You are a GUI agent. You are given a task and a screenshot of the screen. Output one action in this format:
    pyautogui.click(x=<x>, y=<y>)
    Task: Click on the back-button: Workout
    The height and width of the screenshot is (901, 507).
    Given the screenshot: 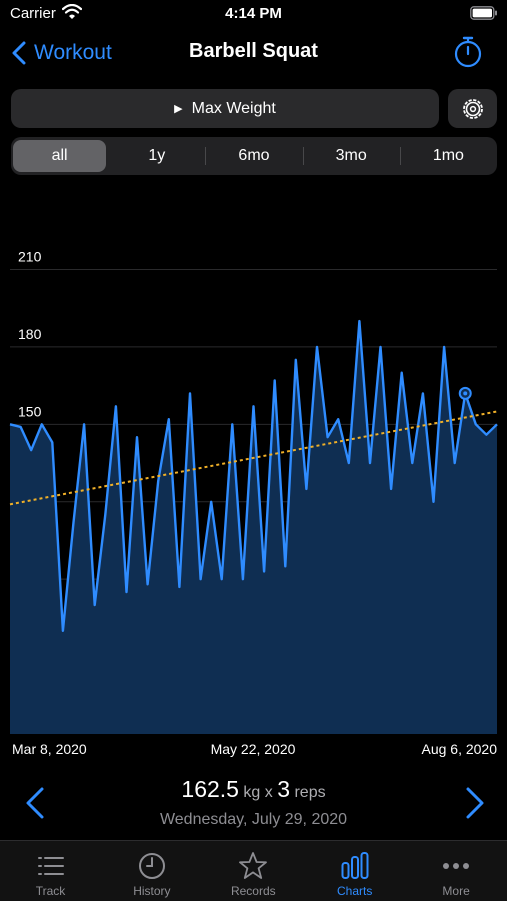 What is the action you would take?
    pyautogui.click(x=62, y=53)
    